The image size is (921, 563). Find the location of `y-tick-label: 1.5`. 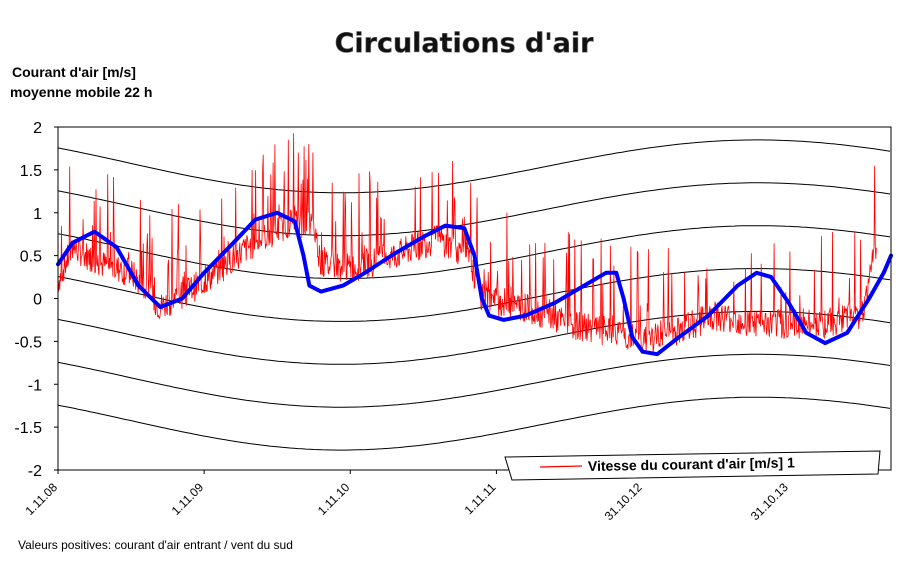

y-tick-label: 1.5 is located at coordinates (31, 171).